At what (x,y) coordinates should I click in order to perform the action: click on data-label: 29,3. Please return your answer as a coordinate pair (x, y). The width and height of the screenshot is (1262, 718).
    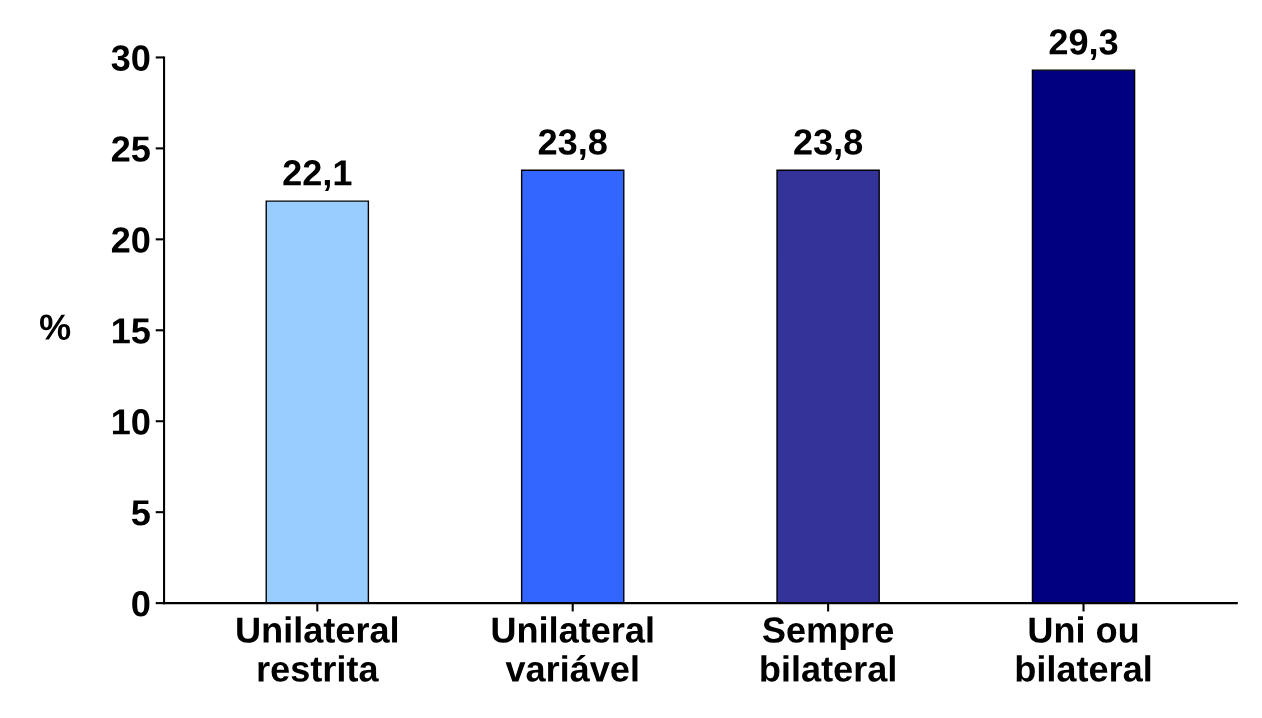
    Looking at the image, I should click on (1083, 44).